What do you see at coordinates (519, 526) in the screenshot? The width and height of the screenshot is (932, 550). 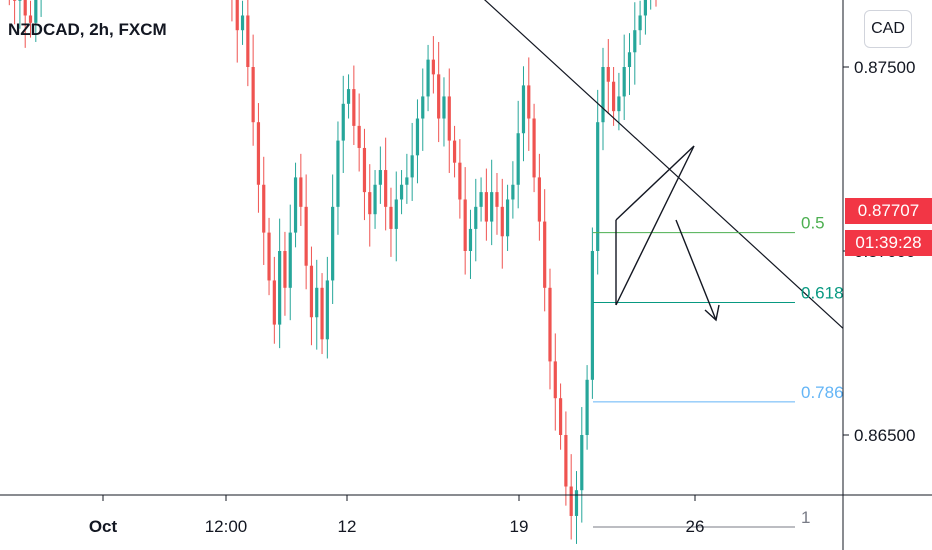 I see `time-tick-label: 19` at bounding box center [519, 526].